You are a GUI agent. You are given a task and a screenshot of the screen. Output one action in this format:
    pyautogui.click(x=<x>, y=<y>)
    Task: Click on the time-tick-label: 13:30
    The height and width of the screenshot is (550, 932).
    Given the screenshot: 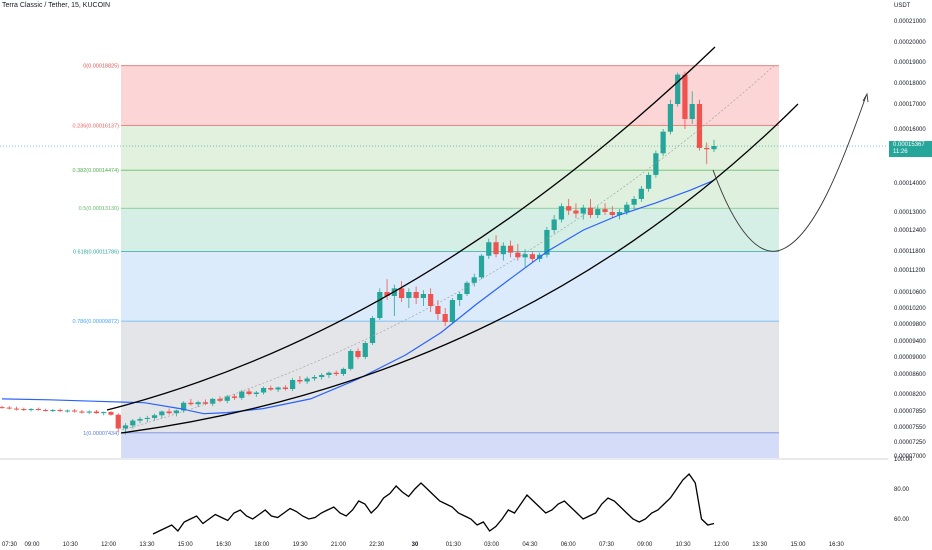 What is the action you would take?
    pyautogui.click(x=760, y=545)
    